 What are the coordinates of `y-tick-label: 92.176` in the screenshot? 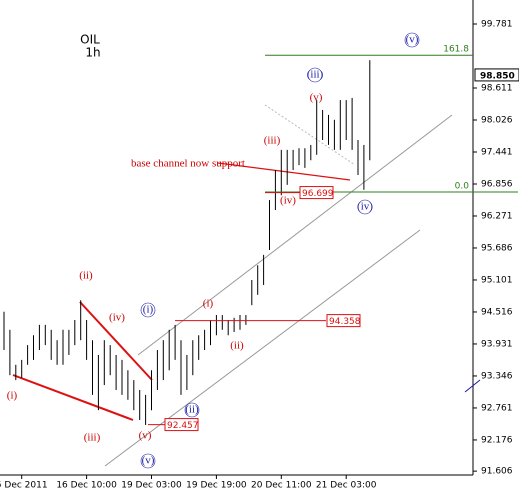 It's located at (497, 440).